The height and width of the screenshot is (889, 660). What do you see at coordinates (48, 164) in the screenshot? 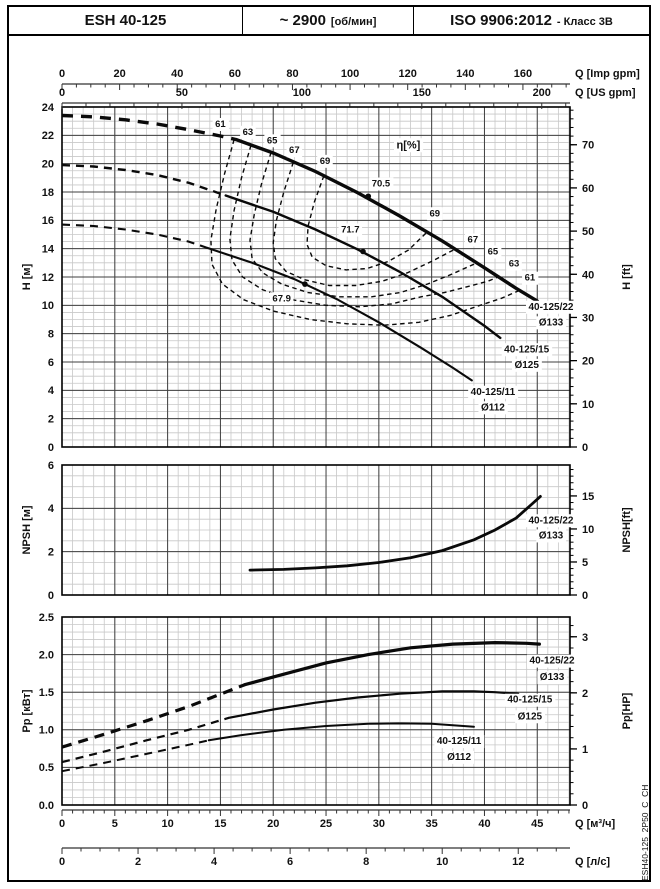
I see `head-left-tick-label: 20` at bounding box center [48, 164].